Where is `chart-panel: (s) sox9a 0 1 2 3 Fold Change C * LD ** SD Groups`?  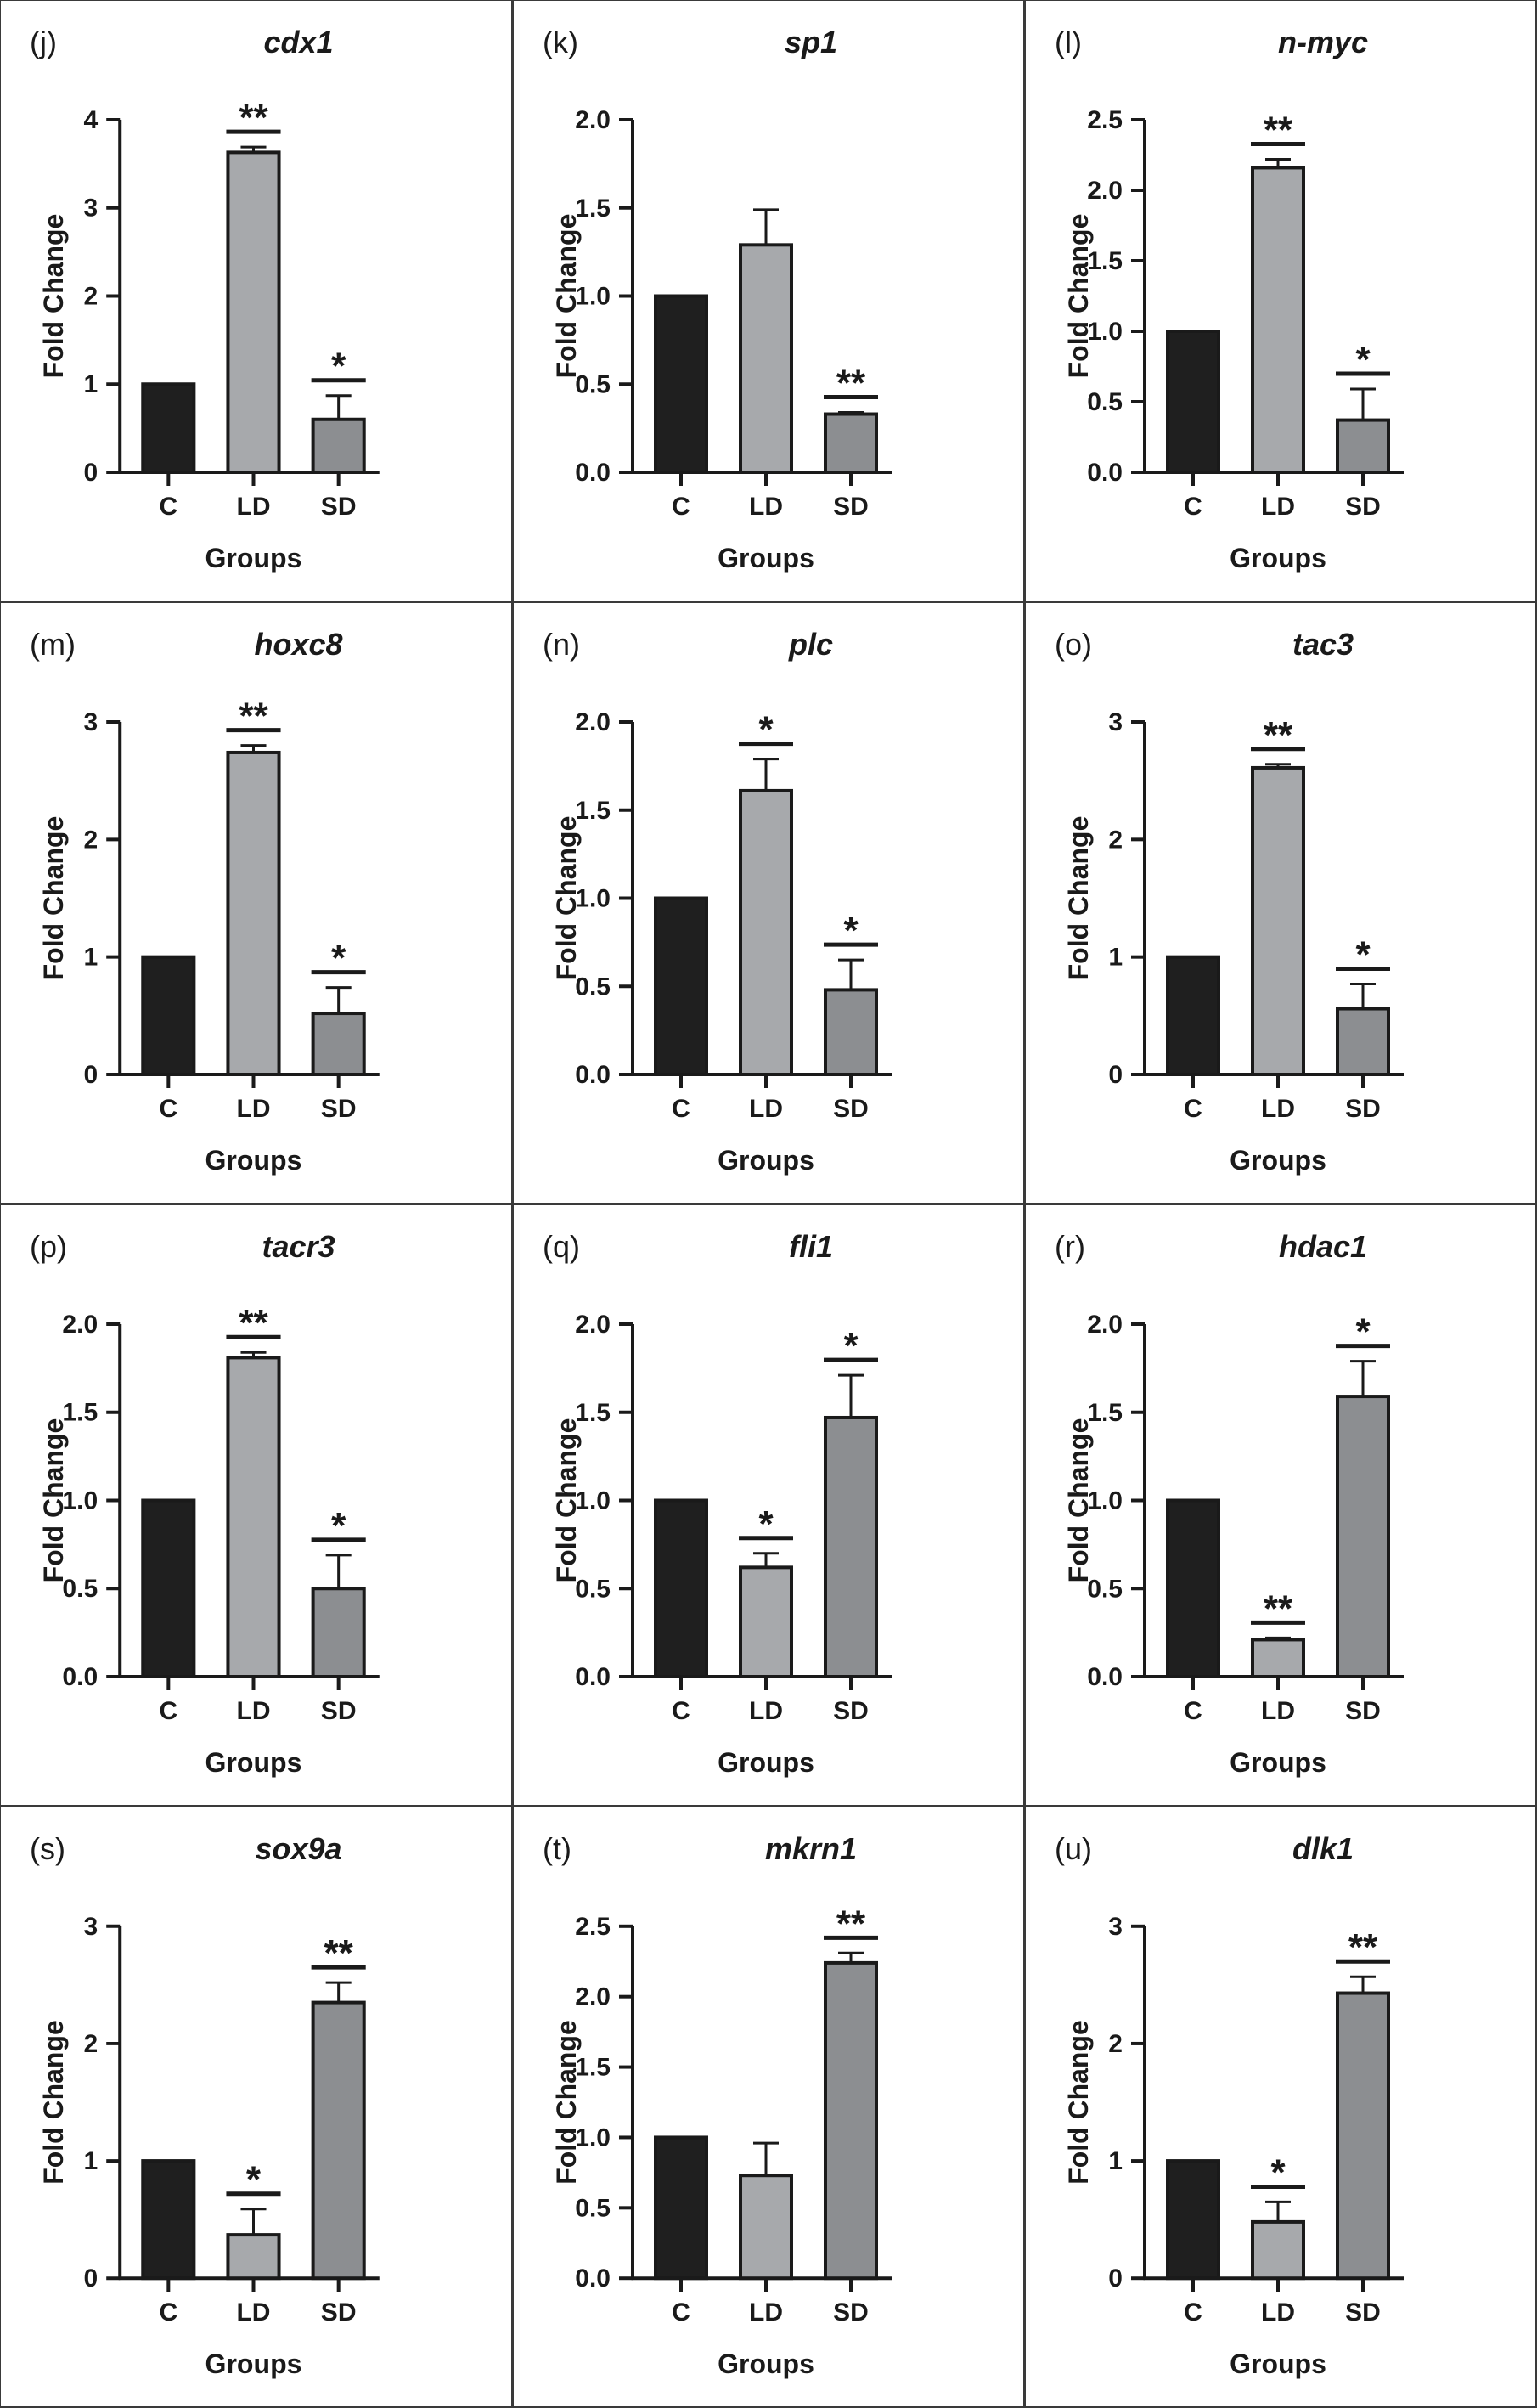 chart-panel: (s) sox9a 0 1 2 3 Fold Change C * LD ** SD Groups is located at coordinates (256, 2107).